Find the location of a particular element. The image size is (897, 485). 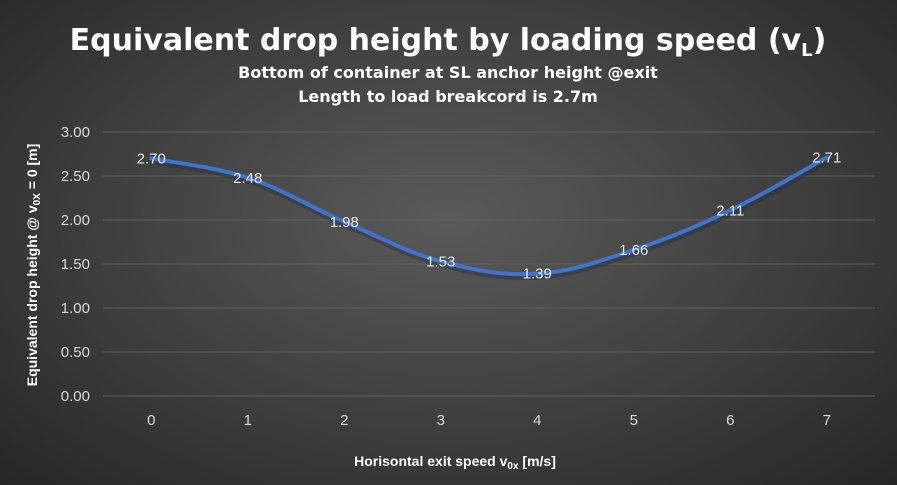

x-axis-label-subscript: 0x is located at coordinates (513, 466).